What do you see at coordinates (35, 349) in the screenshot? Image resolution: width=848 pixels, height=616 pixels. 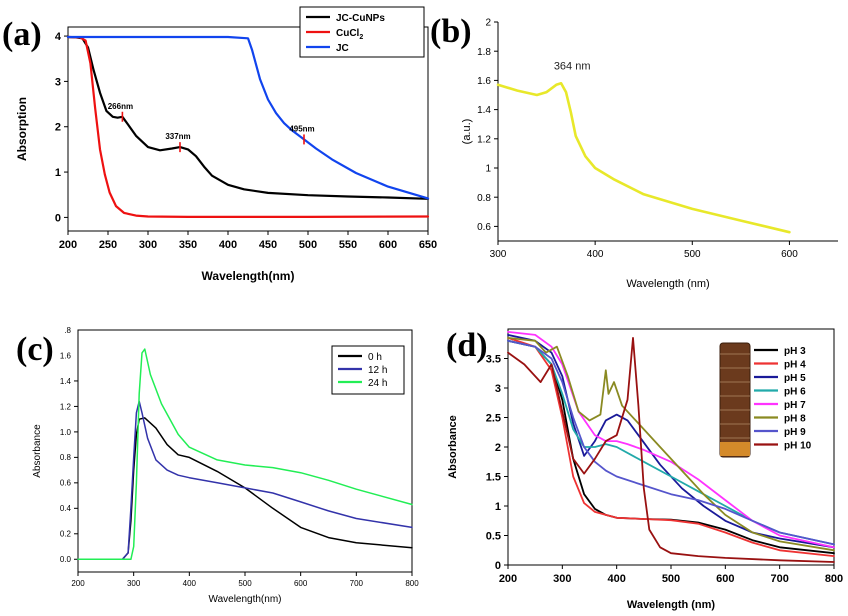 I see `panel-letter: (c)` at bounding box center [35, 349].